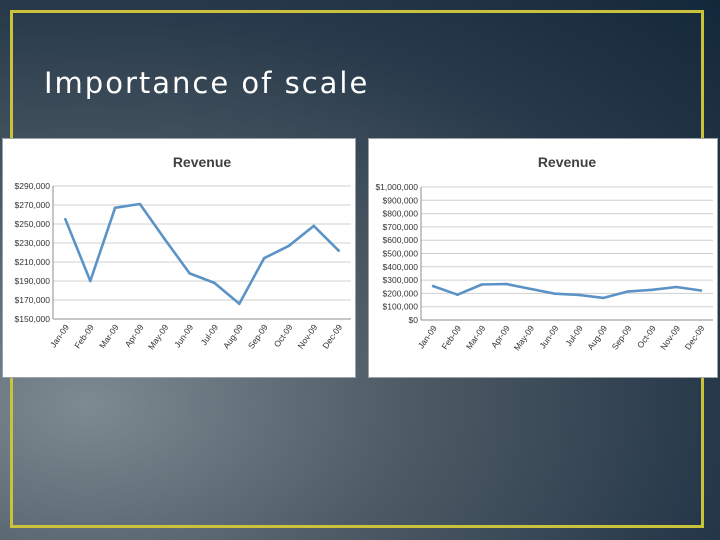 This screenshot has height=540, width=720. What do you see at coordinates (396, 187) in the screenshot?
I see `y-tick-label: $1,000,000` at bounding box center [396, 187].